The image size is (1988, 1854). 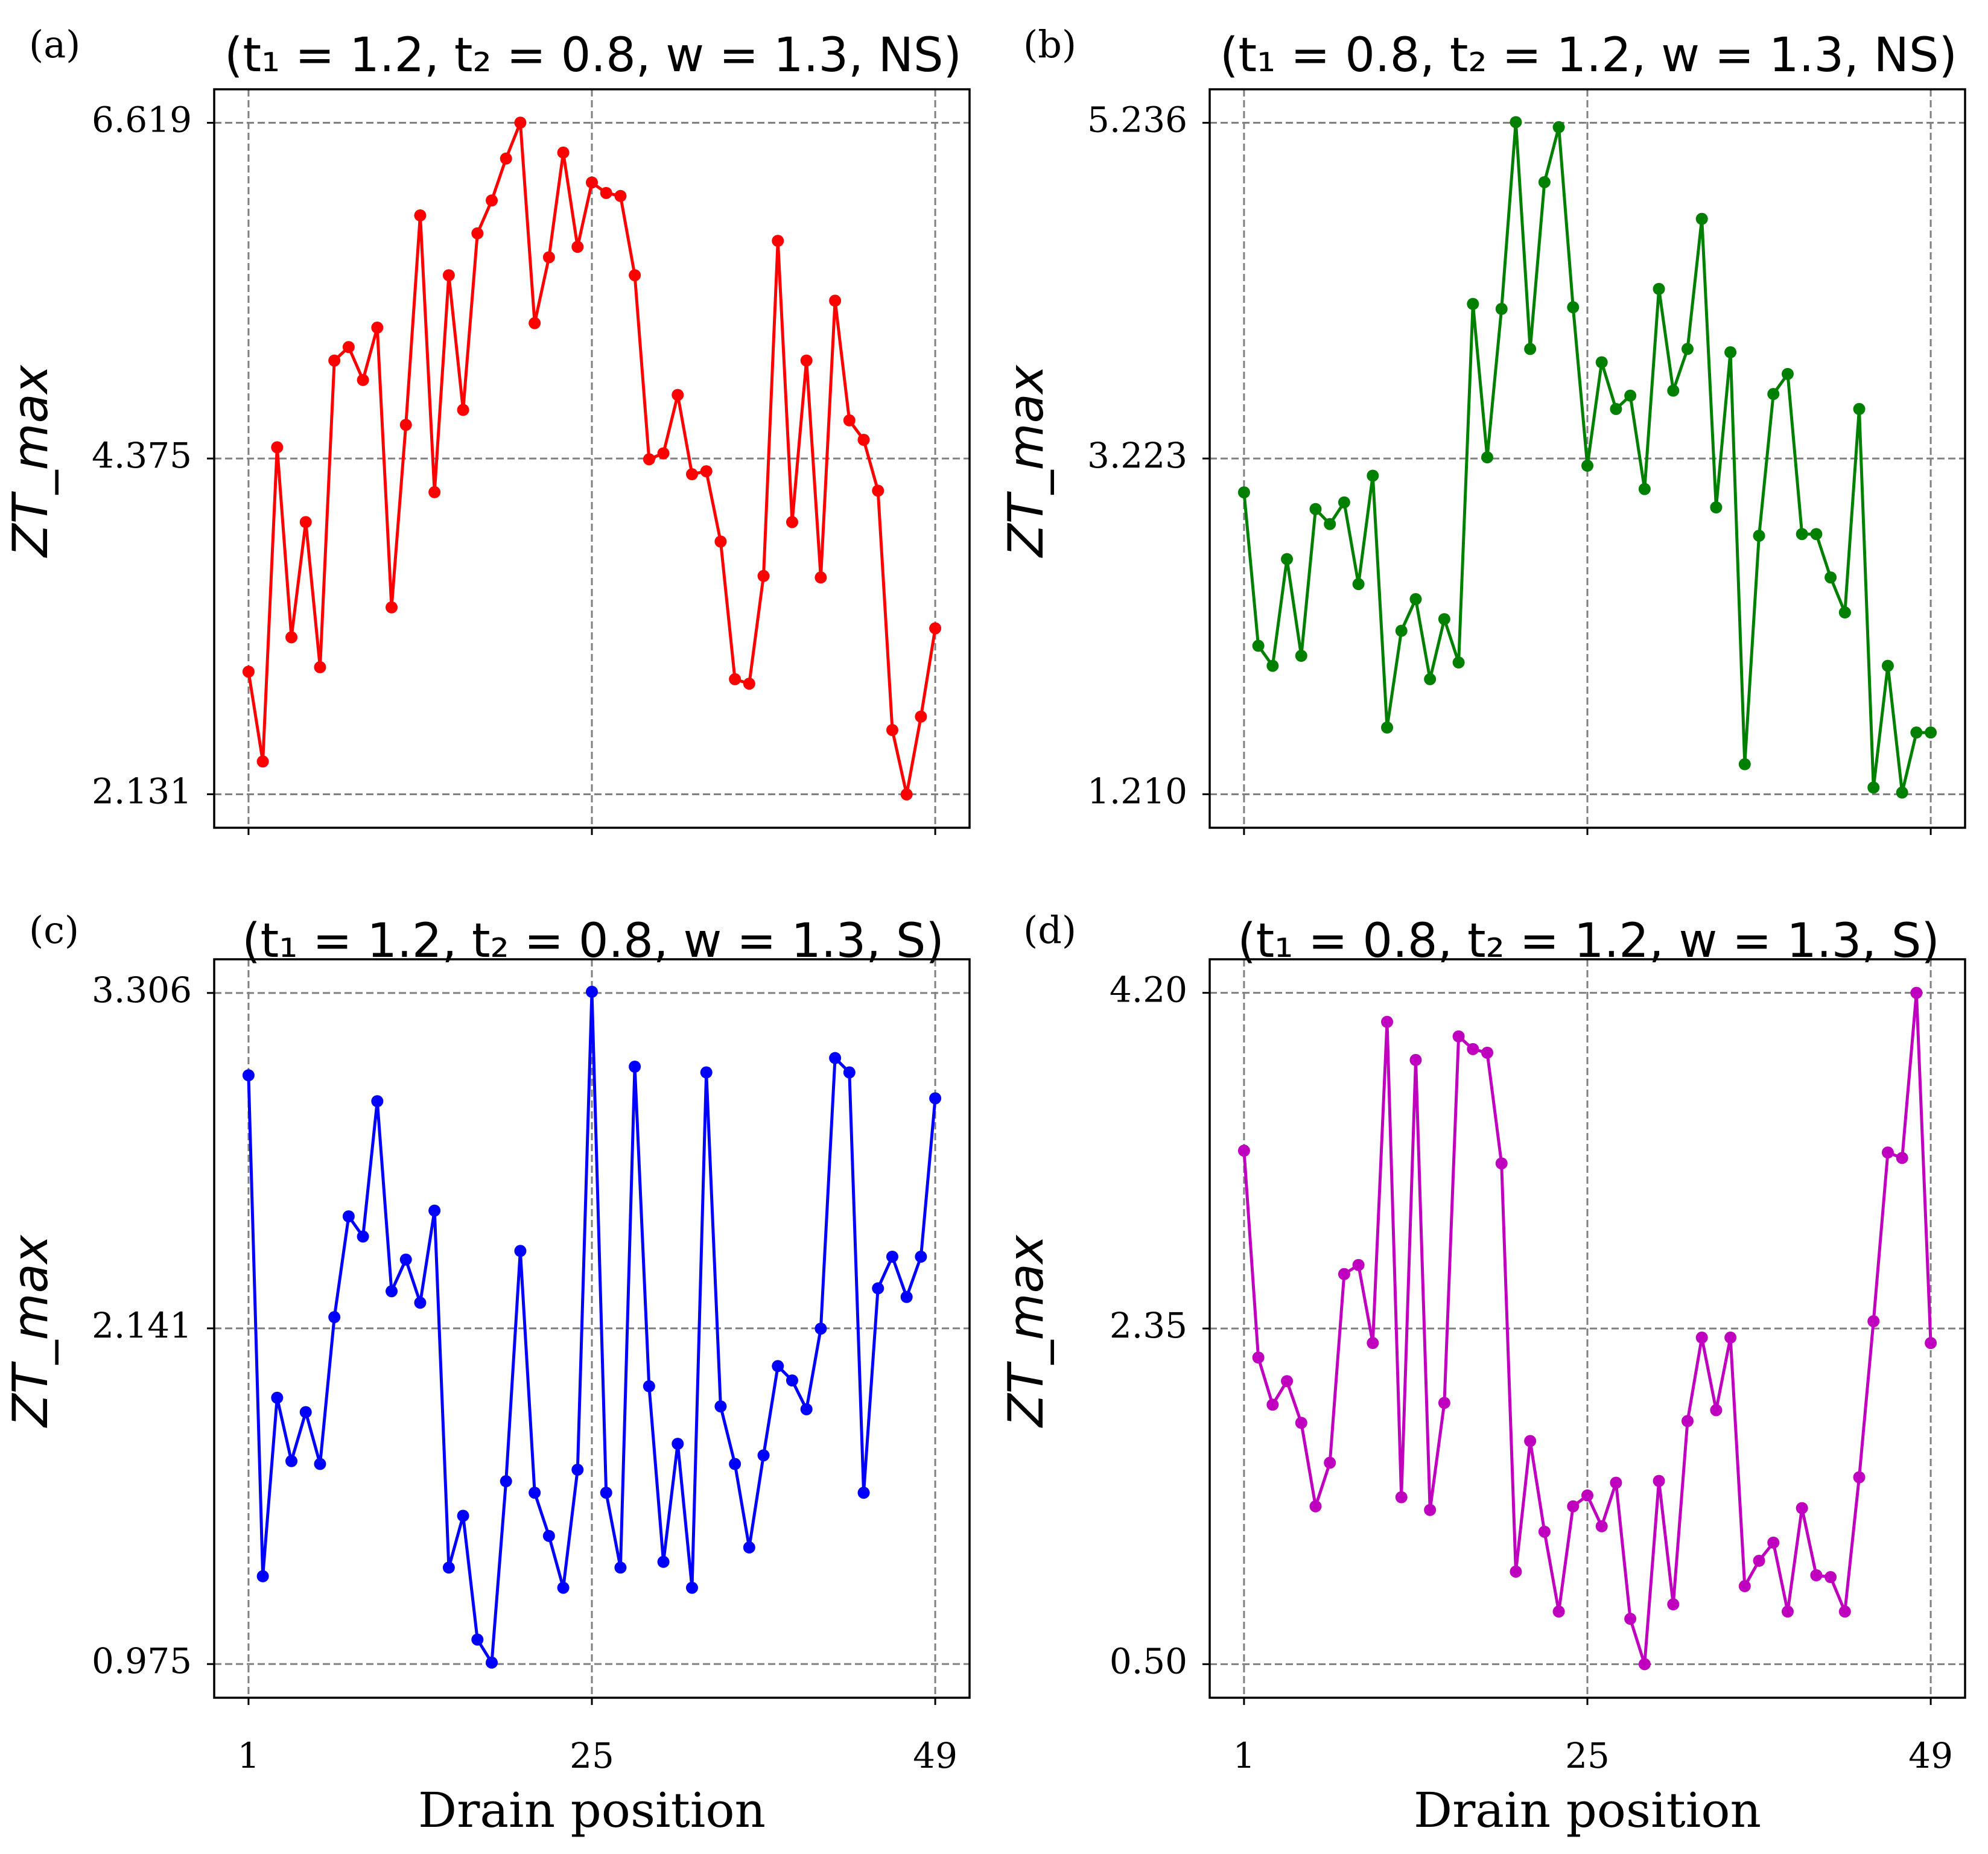 What do you see at coordinates (142, 456) in the screenshot?
I see `panel-a-ytick-label: 4.375` at bounding box center [142, 456].